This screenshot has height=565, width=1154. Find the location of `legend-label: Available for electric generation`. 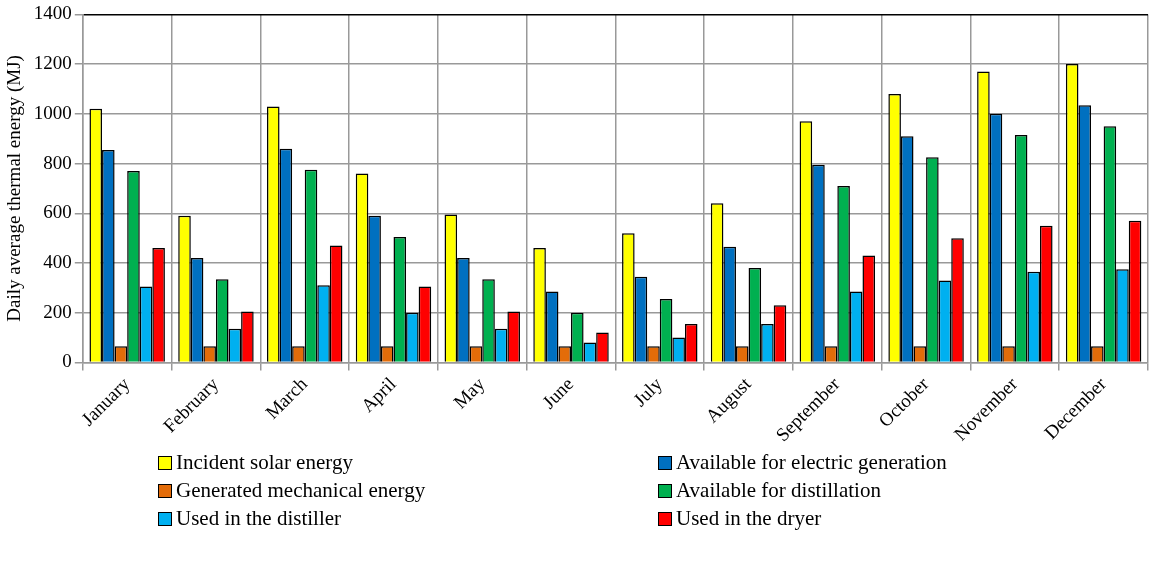

legend-label: Available for electric generation is located at coordinates (811, 462).